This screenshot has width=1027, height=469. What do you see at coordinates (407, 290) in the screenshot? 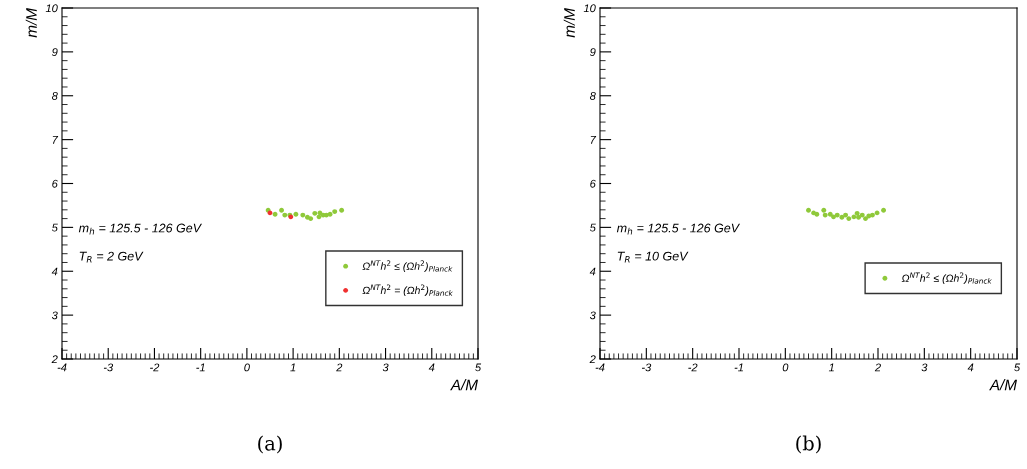
I see `legend-label: Ω$^{NT}$h$^{2}$ = (Ωh$^{2}$)$_{Planck}$` at bounding box center [407, 290].